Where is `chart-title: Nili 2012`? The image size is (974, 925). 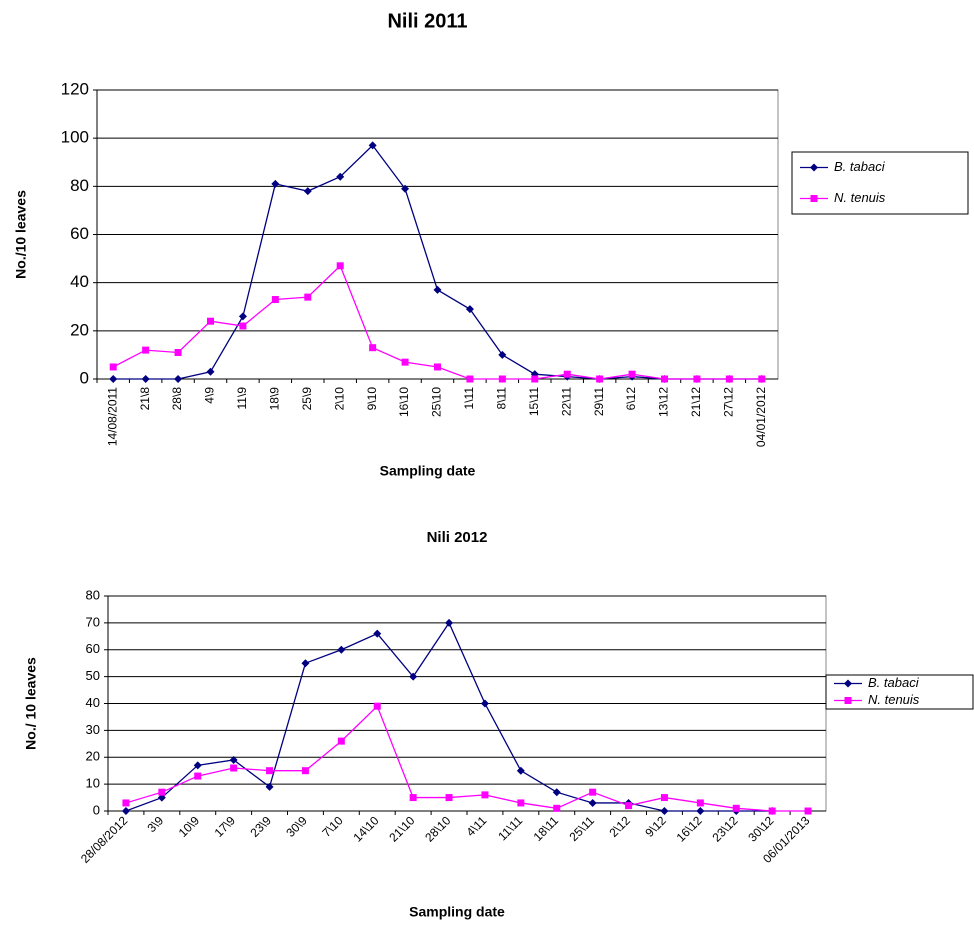
chart-title: Nili 2012 is located at coordinates (457, 537).